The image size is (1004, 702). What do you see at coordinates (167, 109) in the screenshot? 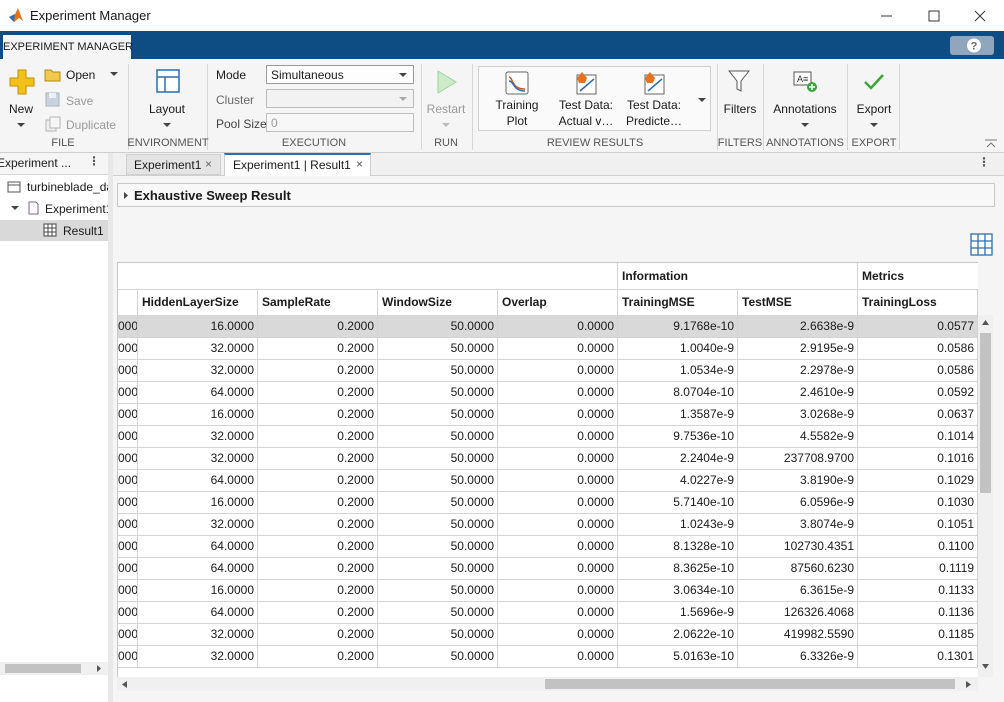
I see `layout-button: Layout` at bounding box center [167, 109].